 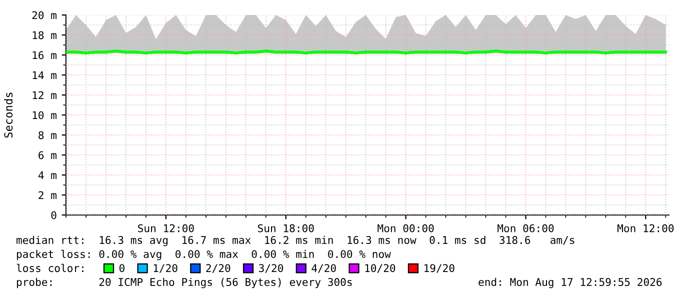 I want to click on text: median rtt: 16.3 ms avg 16.7 ms max 16.2 ms min 16.3 ms now 0.1 ms sd 318.6 am/s, so click(x=295, y=241).